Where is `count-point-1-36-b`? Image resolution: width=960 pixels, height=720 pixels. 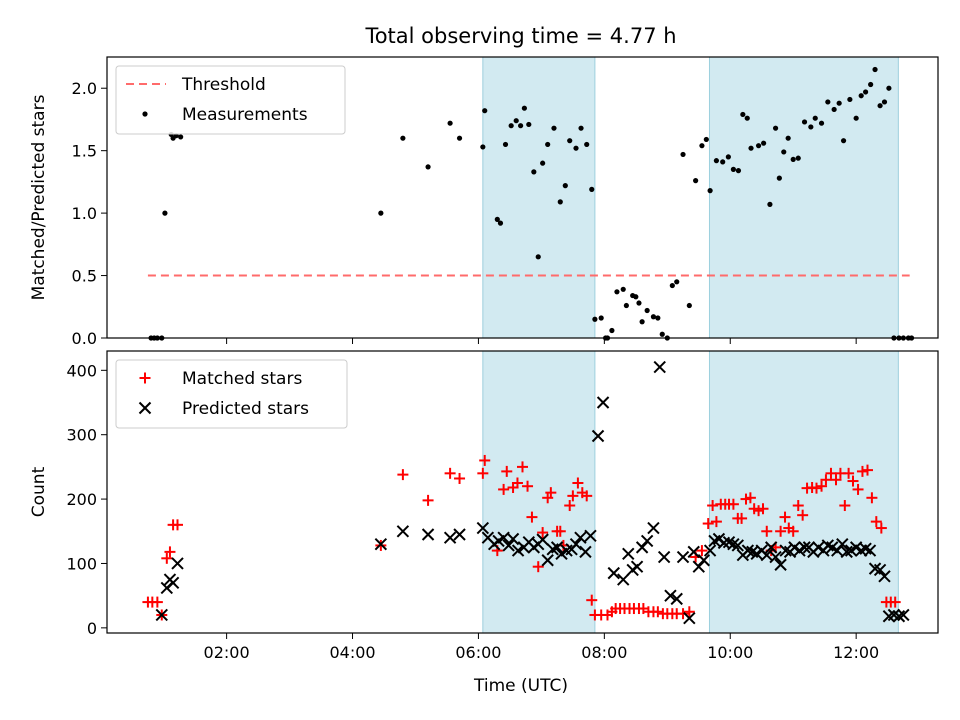
count-point-1-36-b is located at coordinates (623, 579).